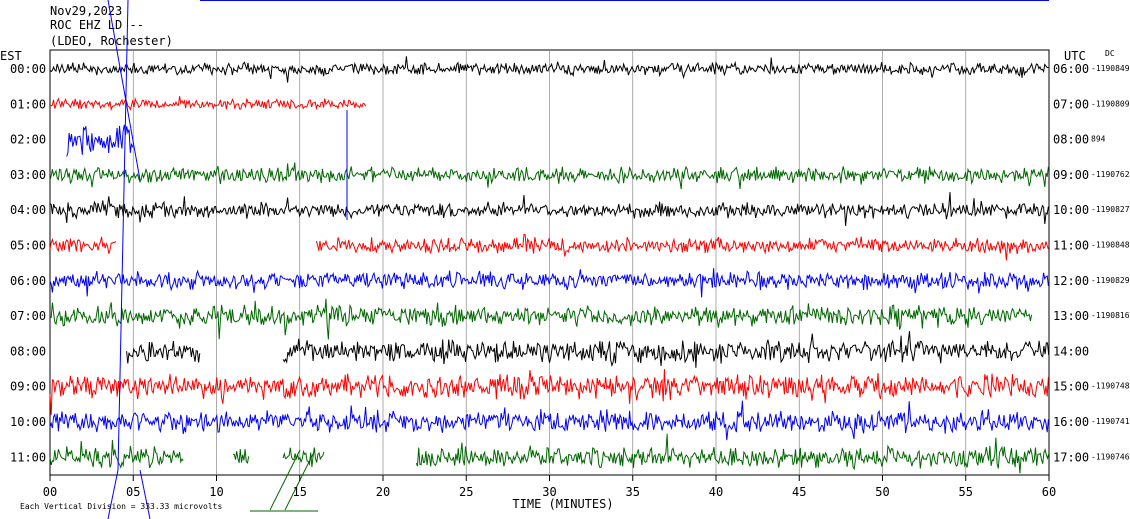 The image size is (1130, 519). What do you see at coordinates (799, 492) in the screenshot?
I see `x-tick-label: 45` at bounding box center [799, 492].